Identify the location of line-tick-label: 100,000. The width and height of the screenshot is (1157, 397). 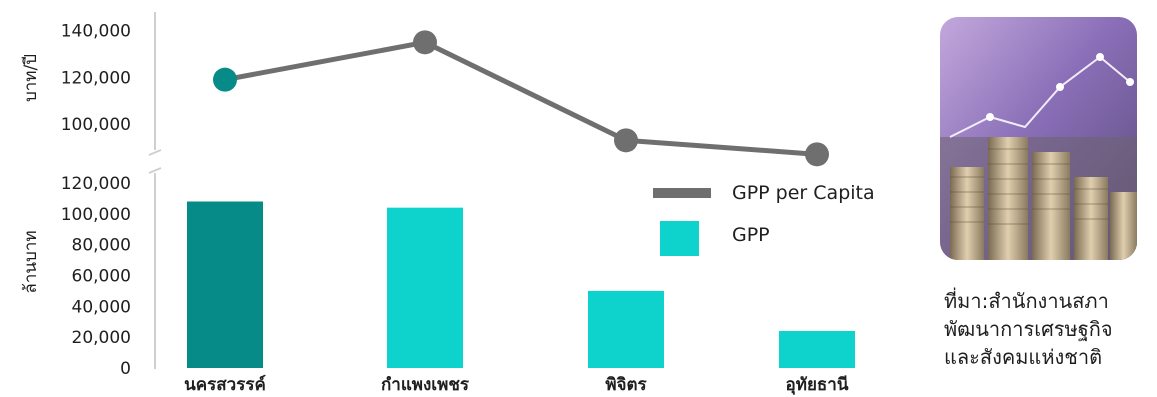
(96, 125).